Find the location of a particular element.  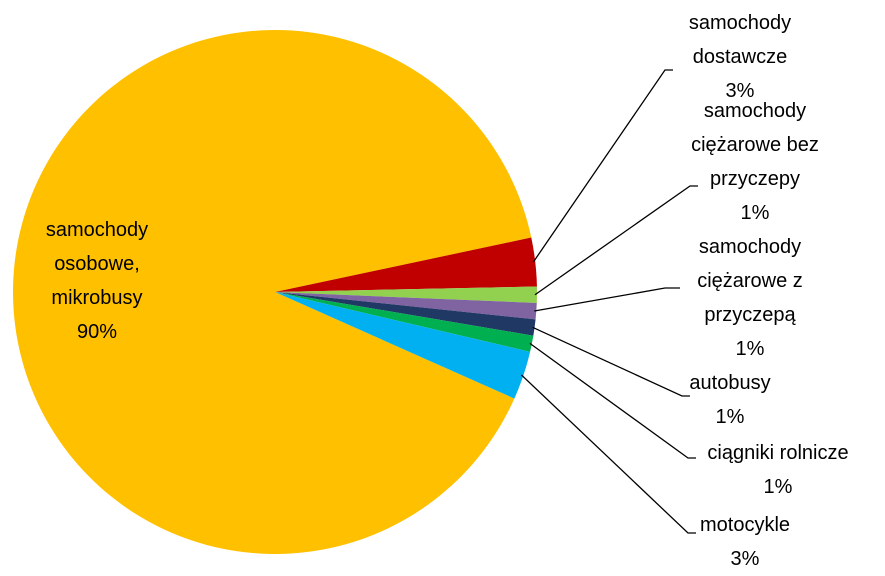

category-label: samochody ciężarowe bez przyczepy is located at coordinates (755, 145).